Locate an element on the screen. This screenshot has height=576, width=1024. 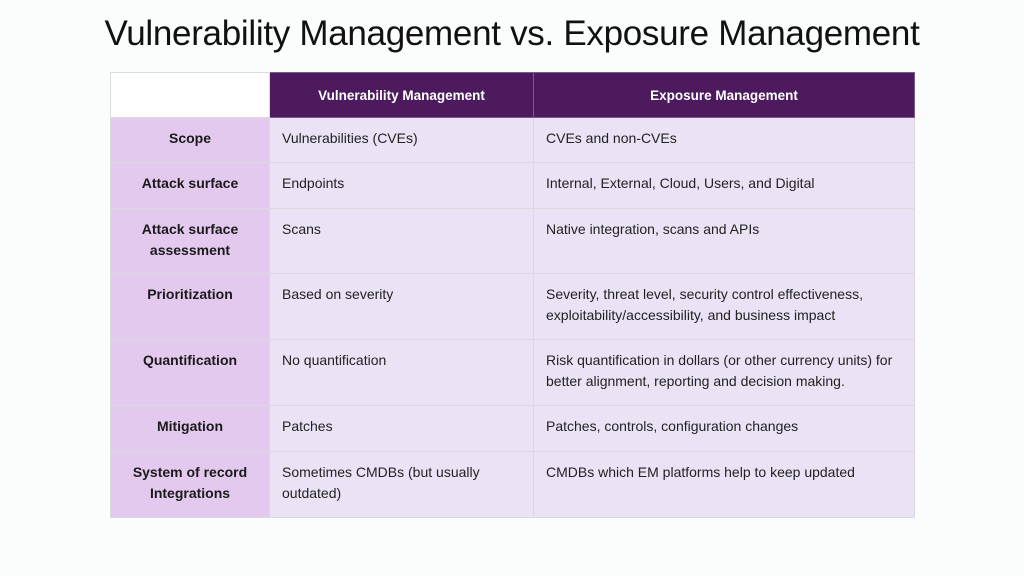
vm-cell: Scans is located at coordinates (401, 241).